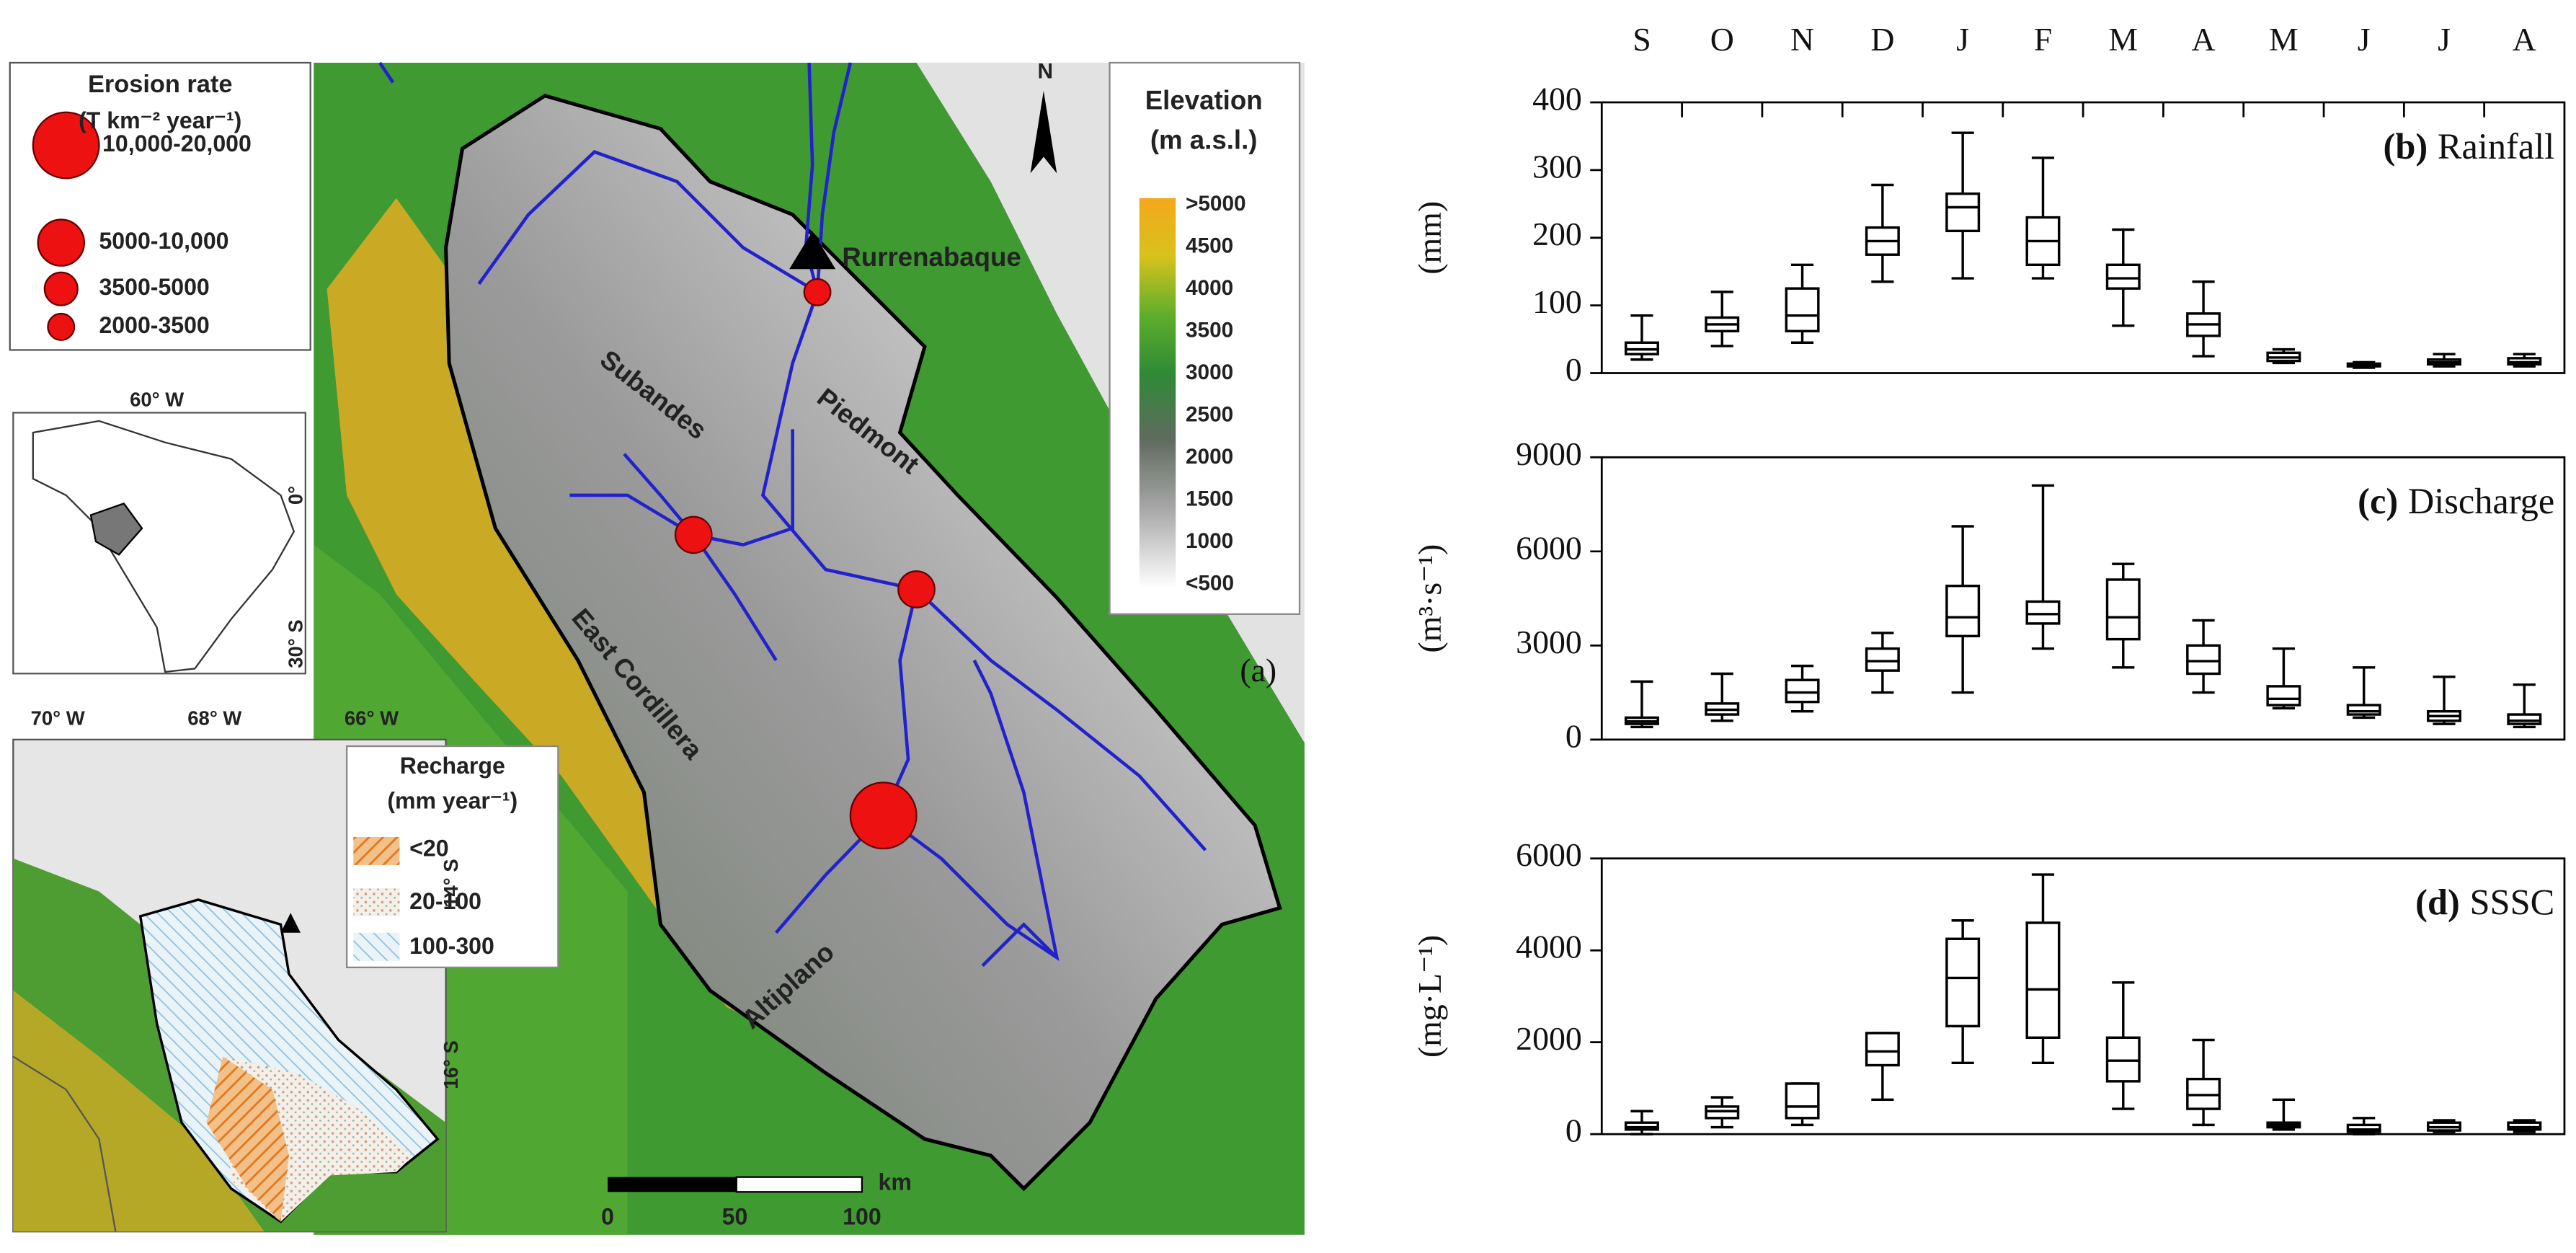 The image size is (2576, 1253). I want to click on erosion-legend, so click(160, 206).